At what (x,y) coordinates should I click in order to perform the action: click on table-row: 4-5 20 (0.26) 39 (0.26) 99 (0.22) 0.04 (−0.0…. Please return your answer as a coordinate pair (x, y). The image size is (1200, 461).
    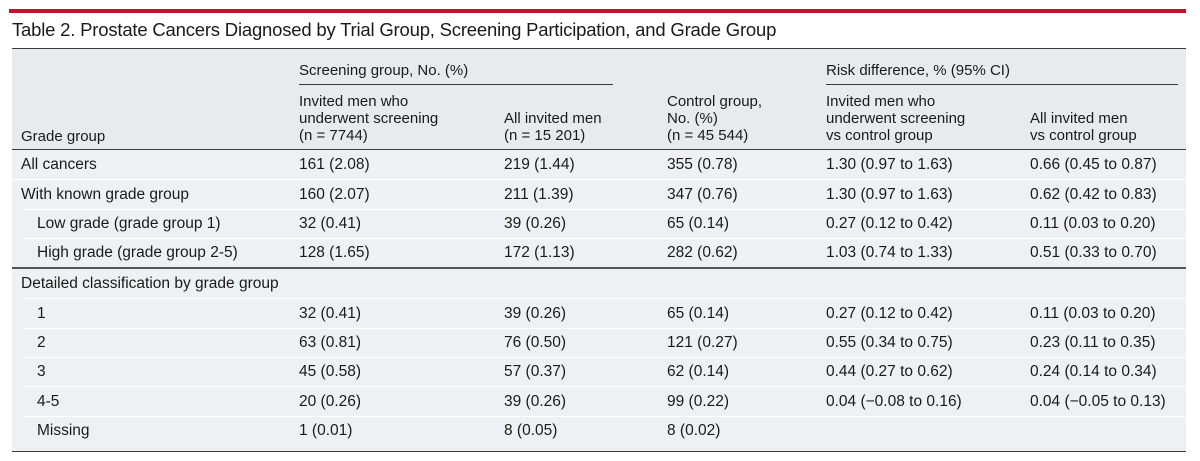
    Looking at the image, I should click on (599, 401).